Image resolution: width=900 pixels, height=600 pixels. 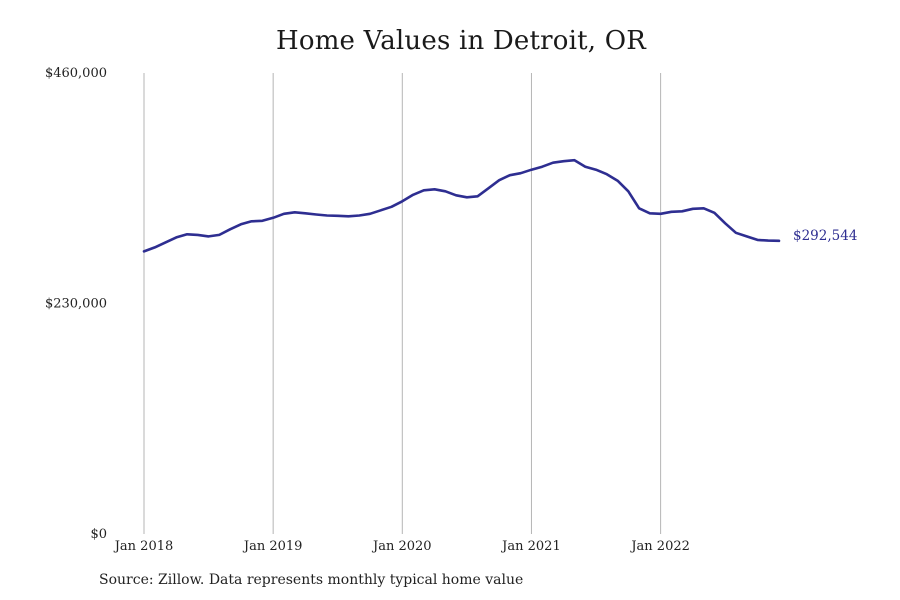 What do you see at coordinates (659, 546) in the screenshot?
I see `x-tick-label: Jan 2022` at bounding box center [659, 546].